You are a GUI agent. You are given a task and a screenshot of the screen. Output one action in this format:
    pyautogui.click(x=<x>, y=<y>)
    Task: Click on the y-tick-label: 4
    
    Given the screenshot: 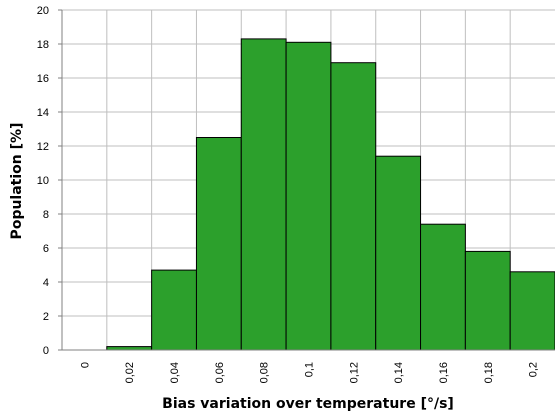 What is the action you would take?
    pyautogui.click(x=46, y=283)
    